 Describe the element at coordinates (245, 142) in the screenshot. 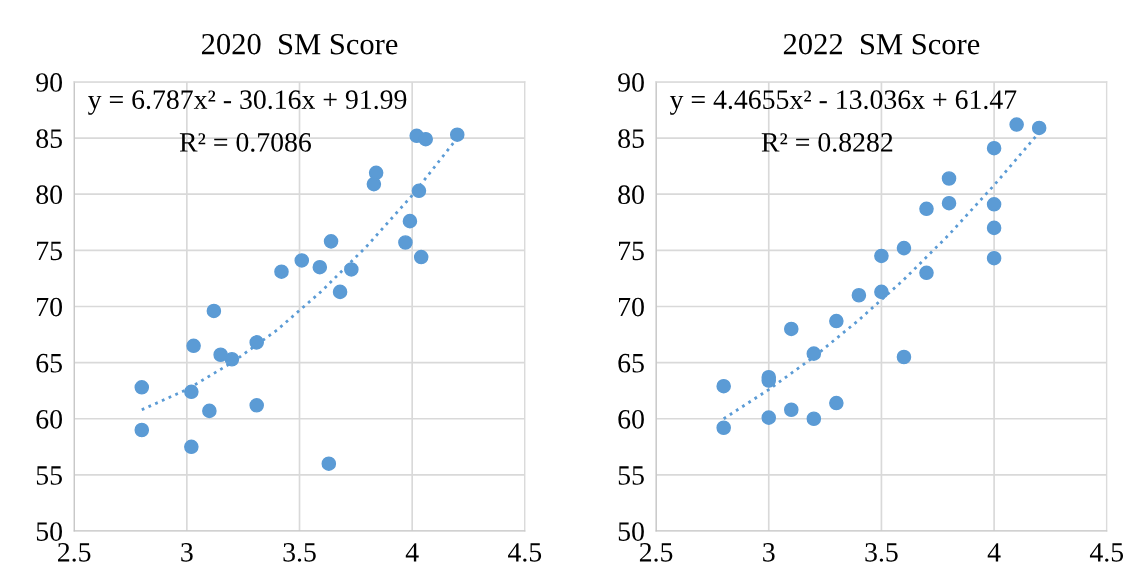

I see `annotation: R² = 0.7086` at that location.